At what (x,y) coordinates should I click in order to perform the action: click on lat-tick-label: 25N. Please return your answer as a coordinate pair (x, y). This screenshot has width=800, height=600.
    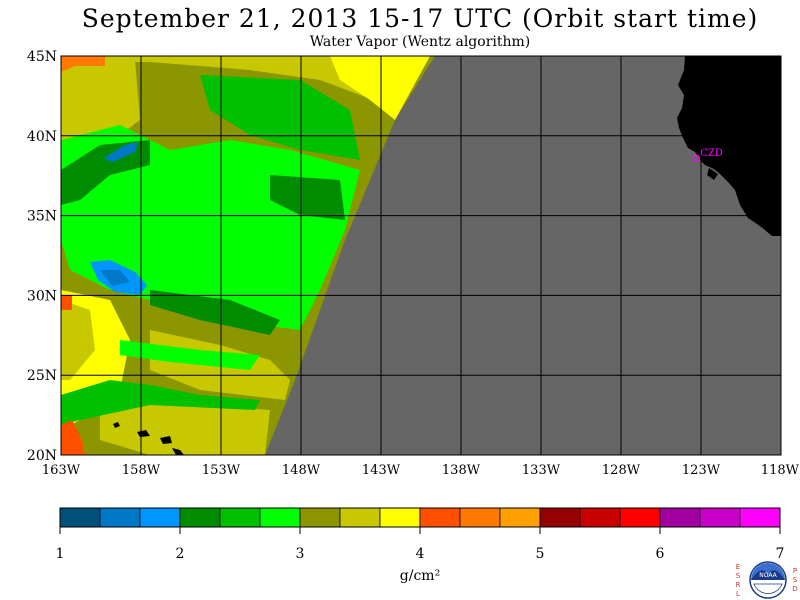
    Looking at the image, I should click on (42, 376).